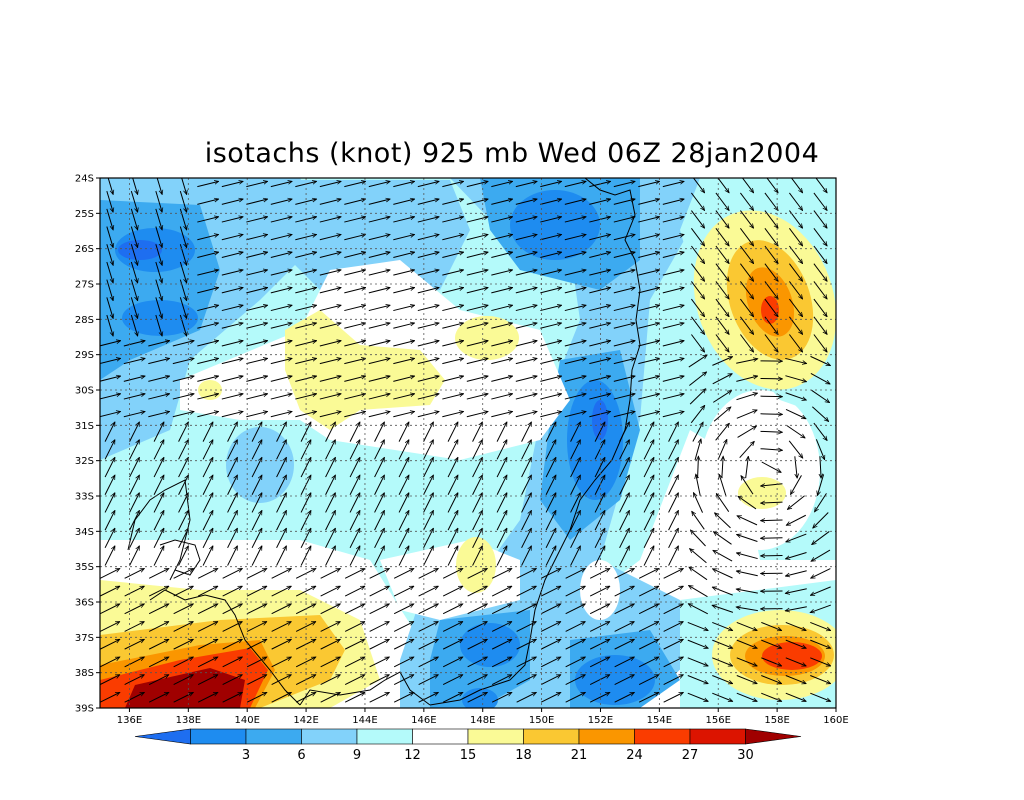 This screenshot has height=800, width=1024. I want to click on colorbar-segment, so click(662, 736).